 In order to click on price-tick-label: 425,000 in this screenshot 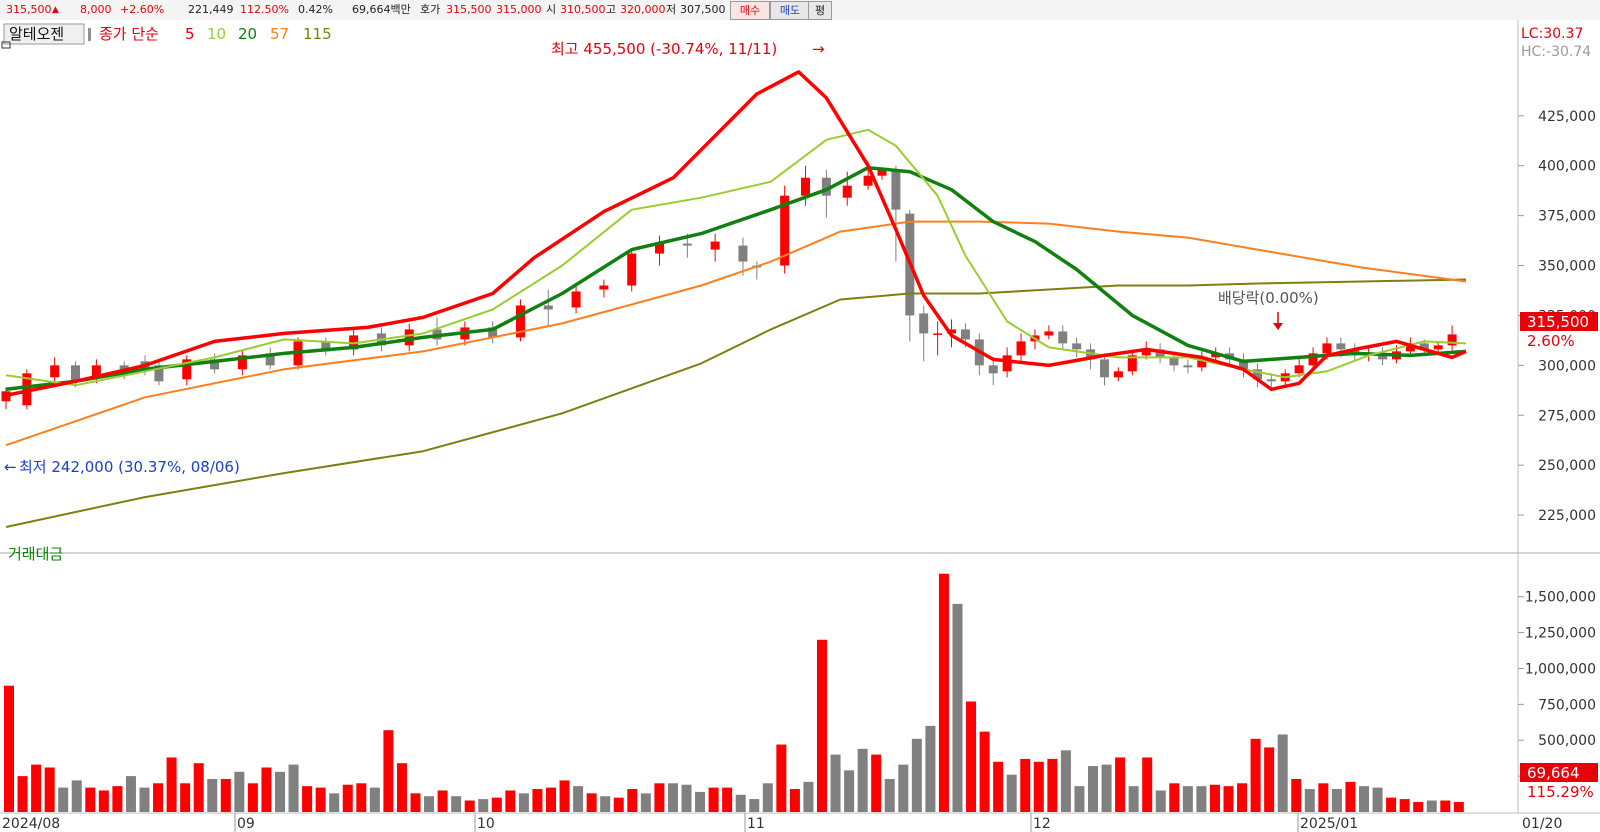, I will do `click(1567, 117)`.